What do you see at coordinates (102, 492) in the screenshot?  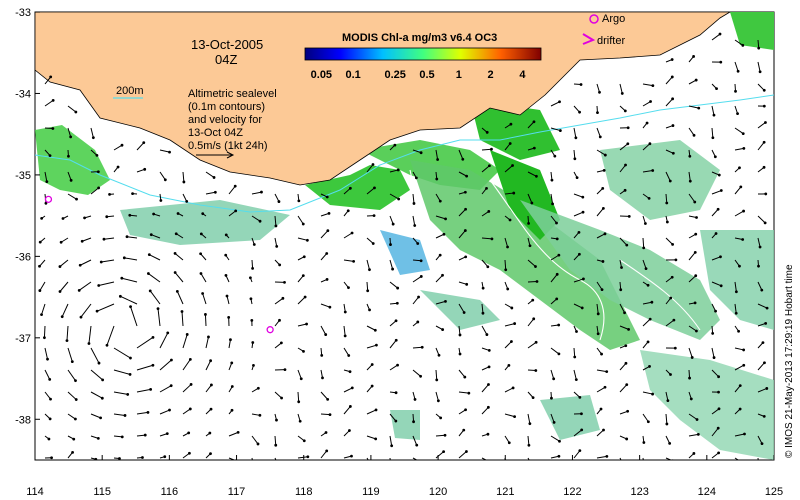 I see `lon-tick-label: 115` at bounding box center [102, 492].